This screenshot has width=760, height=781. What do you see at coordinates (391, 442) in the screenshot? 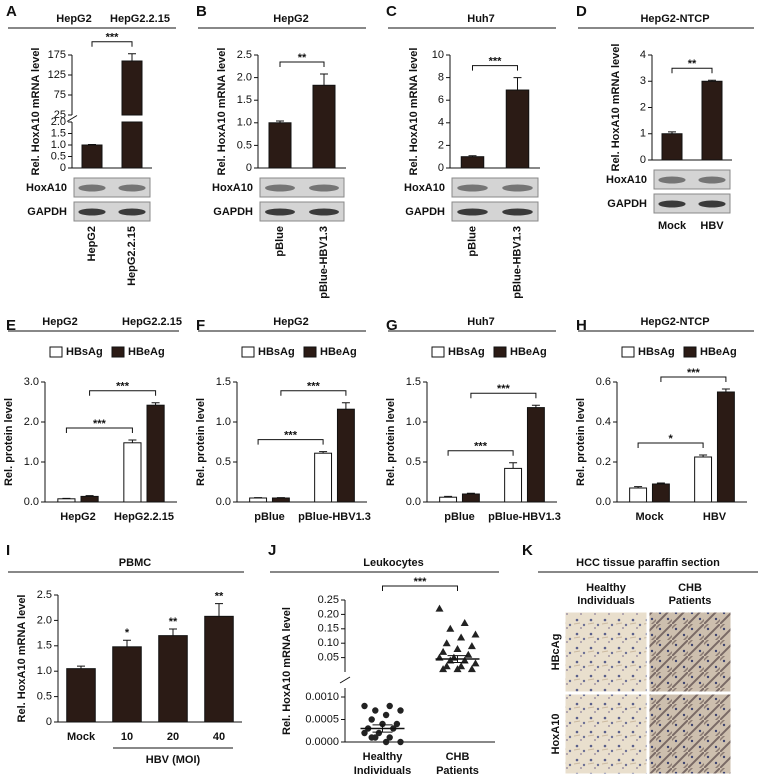
I see `y-axis-label: Rel. protein level` at bounding box center [391, 442].